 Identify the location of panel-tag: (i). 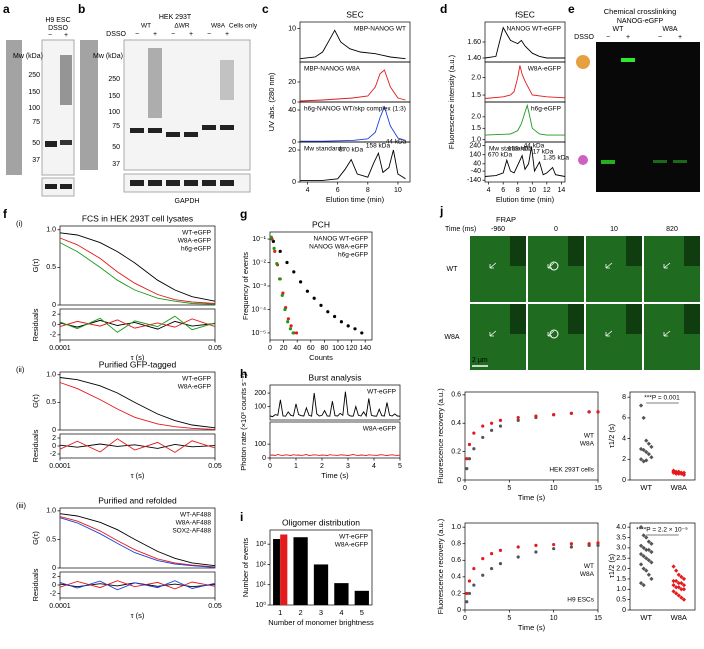
(19, 223).